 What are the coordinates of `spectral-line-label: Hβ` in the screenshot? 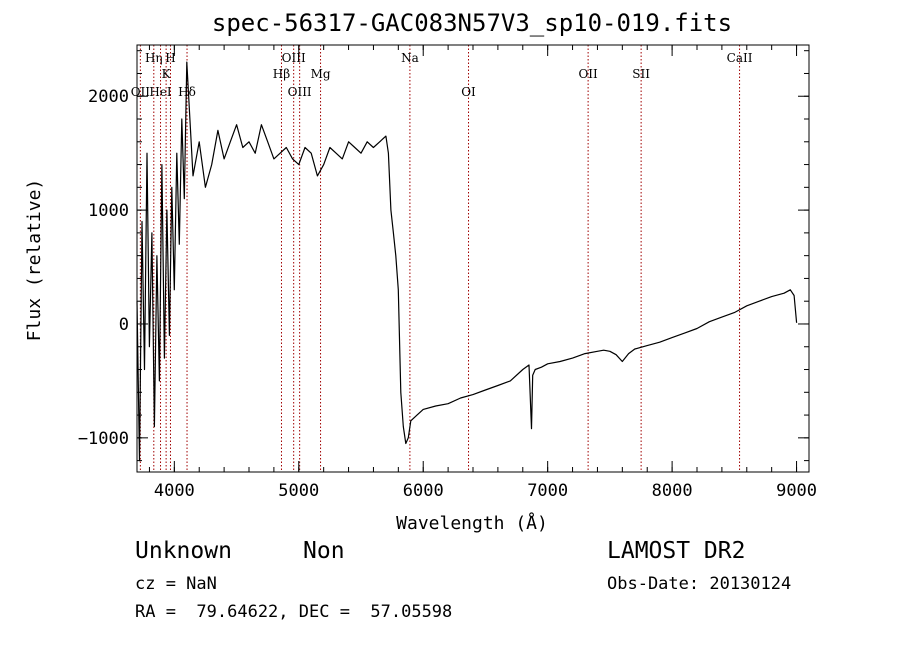 It's located at (281, 74).